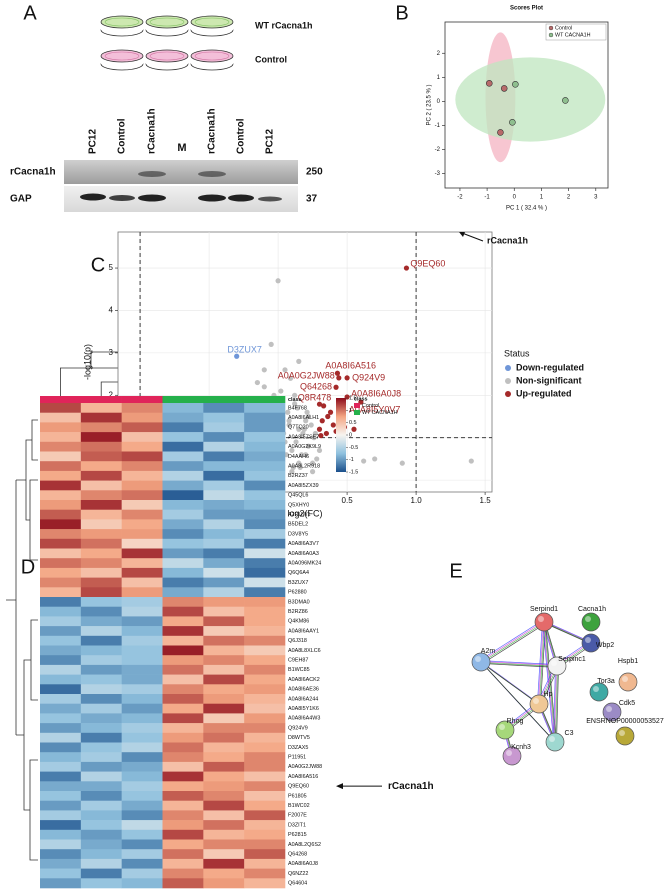  Describe the element at coordinates (304, 447) in the screenshot. I see `row-label: A0A0G2K9L9` at that location.